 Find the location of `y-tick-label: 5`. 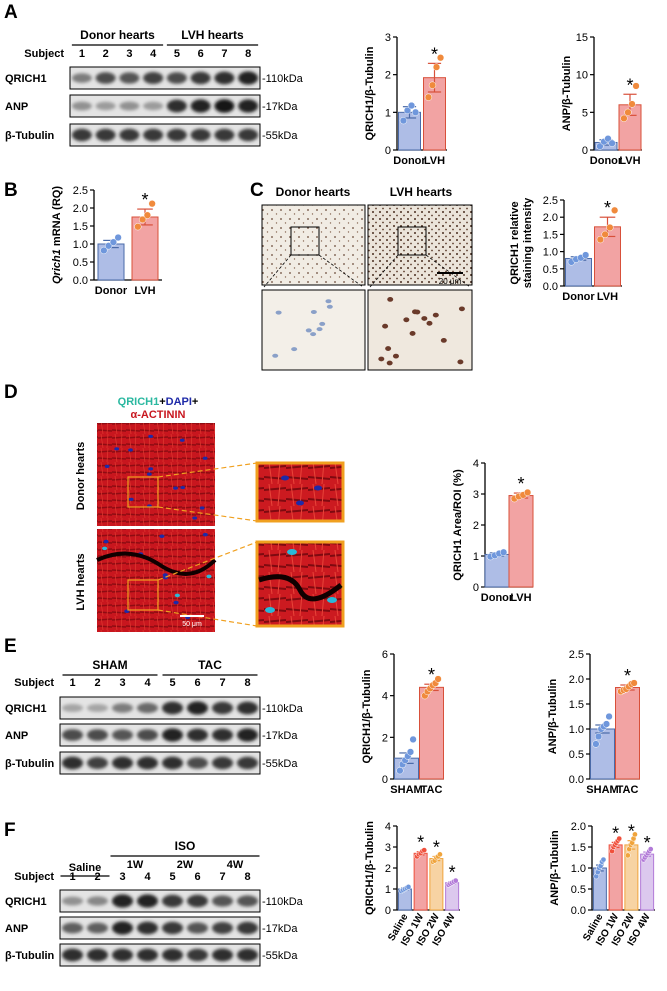

y-tick-label: 5 is located at coordinates (585, 113).